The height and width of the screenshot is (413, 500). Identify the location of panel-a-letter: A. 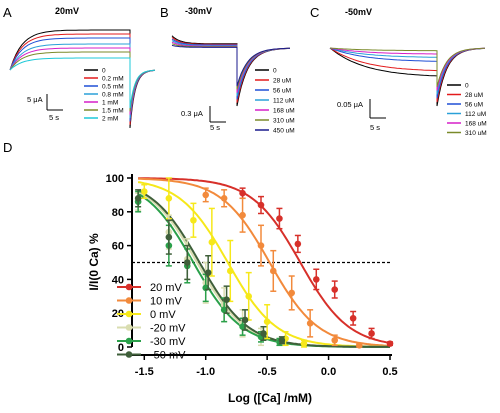
(7, 12).